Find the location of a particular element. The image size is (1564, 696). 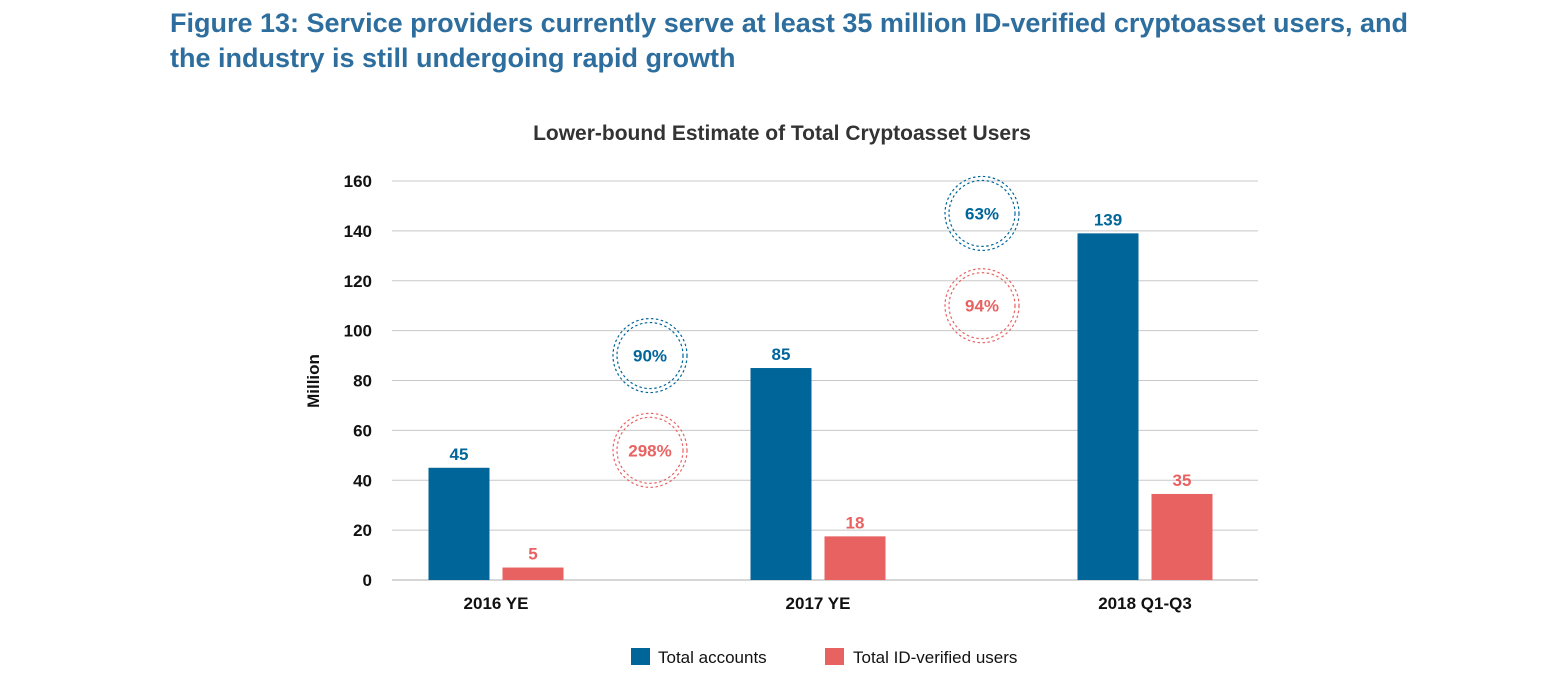

y-tick-label: 100 is located at coordinates (358, 331).